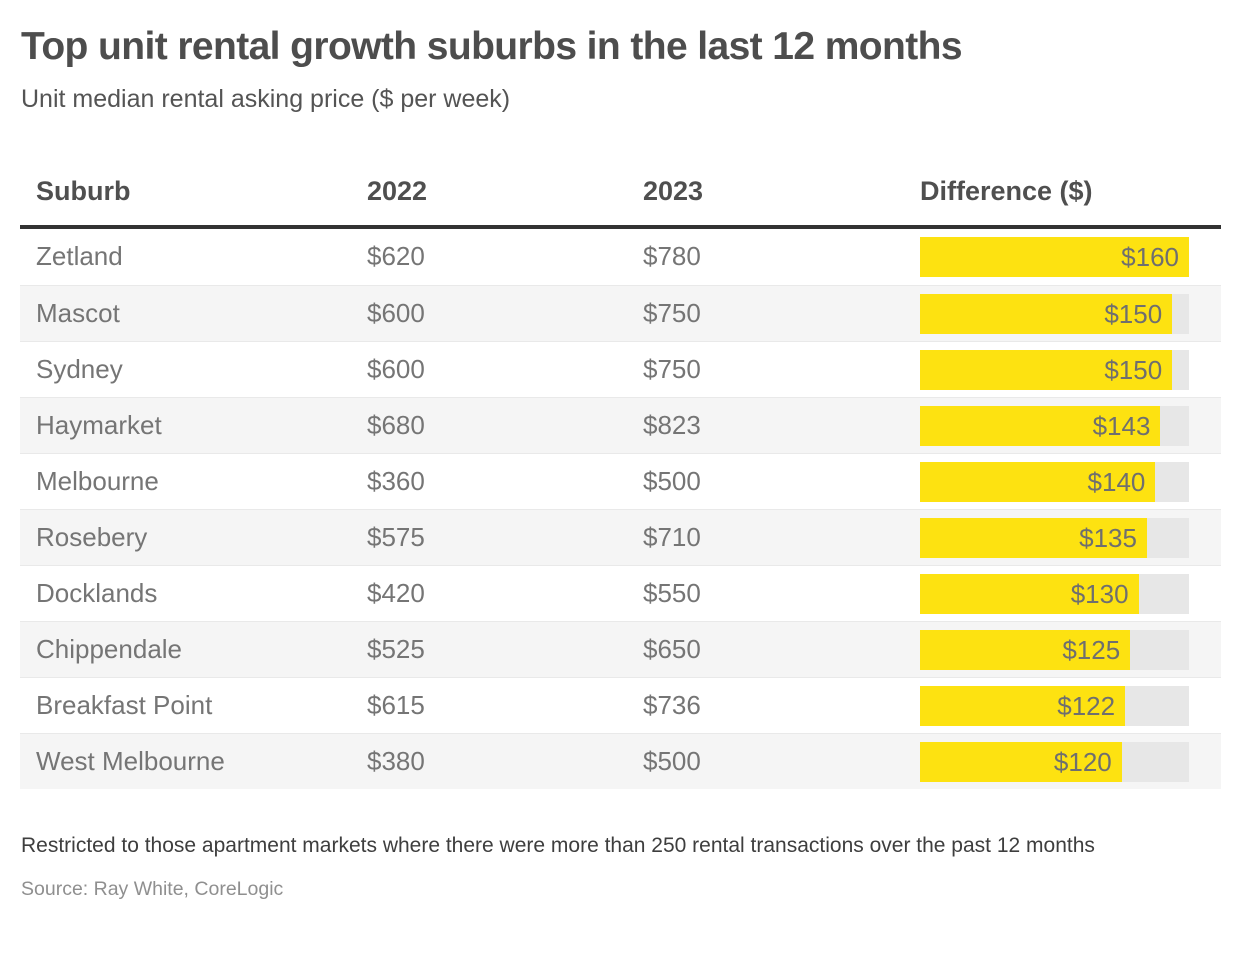  Describe the element at coordinates (1150, 256) in the screenshot. I see `difference-value: $160` at that location.